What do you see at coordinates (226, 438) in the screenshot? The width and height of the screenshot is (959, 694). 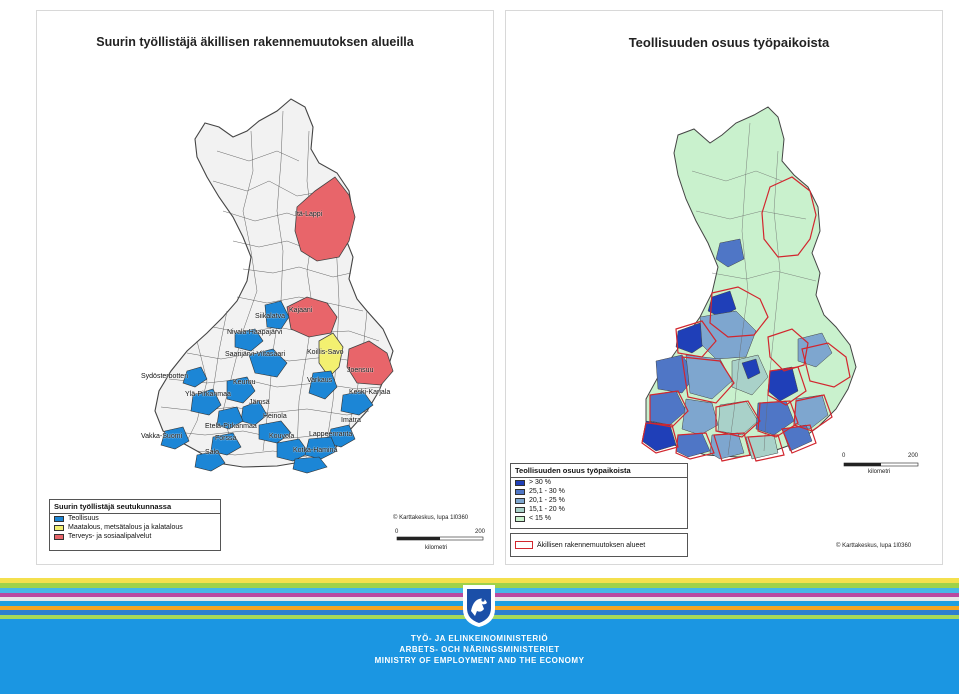 I see `label-forssa: Forssa` at bounding box center [226, 438].